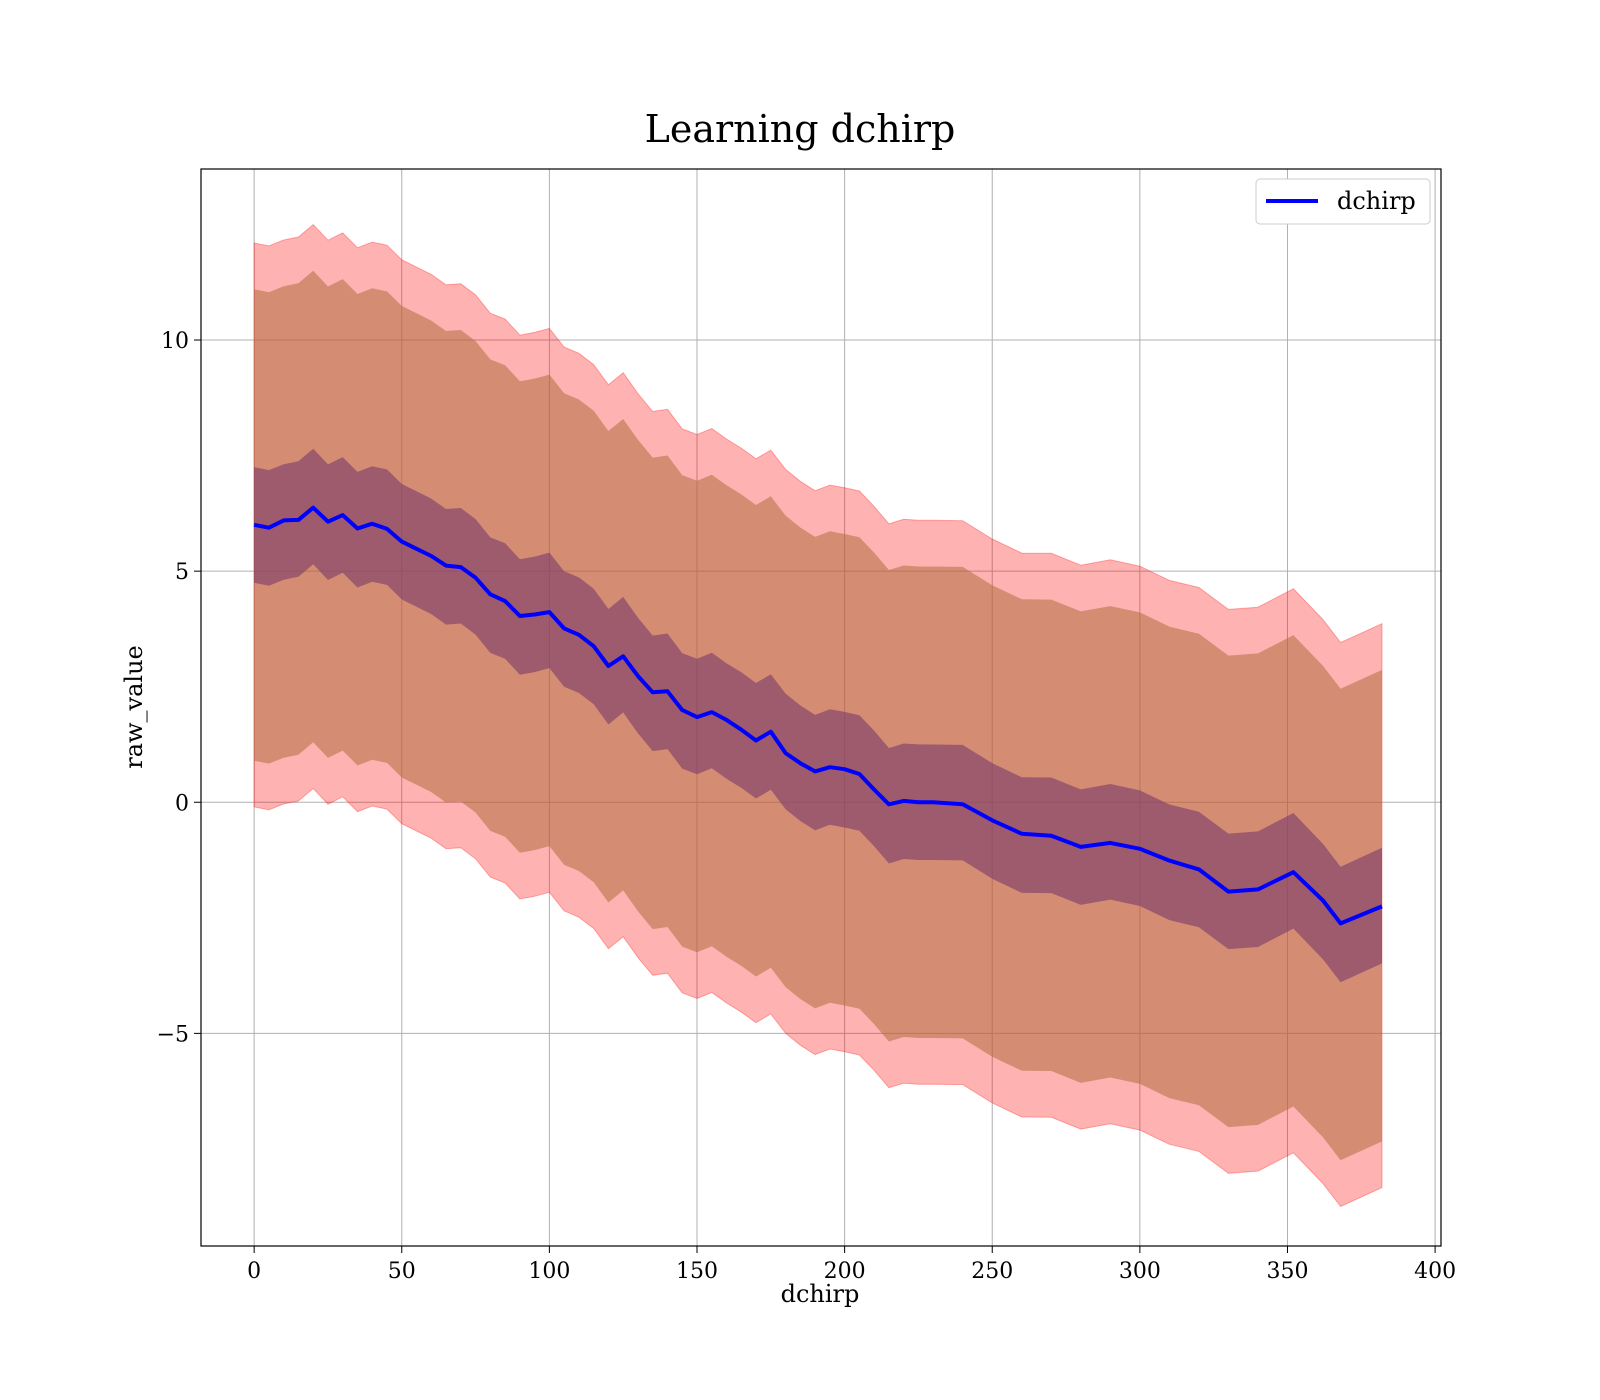 This screenshot has height=1400, width=1600. What do you see at coordinates (402, 1271) in the screenshot?
I see `x-tick-label: 50` at bounding box center [402, 1271].